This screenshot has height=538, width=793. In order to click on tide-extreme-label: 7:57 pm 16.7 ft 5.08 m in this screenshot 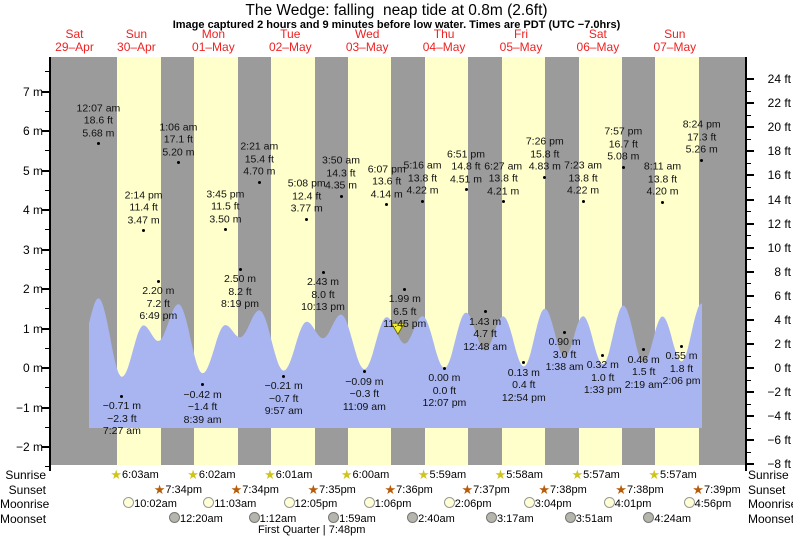, I will do `click(623, 145)`.